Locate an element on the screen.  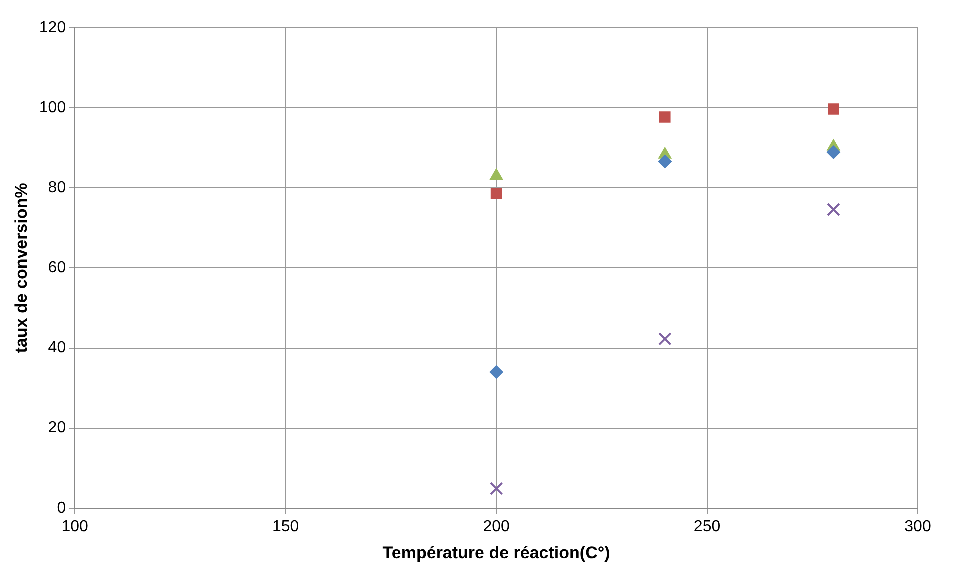
y-tick-label: 60 is located at coordinates (57, 268).